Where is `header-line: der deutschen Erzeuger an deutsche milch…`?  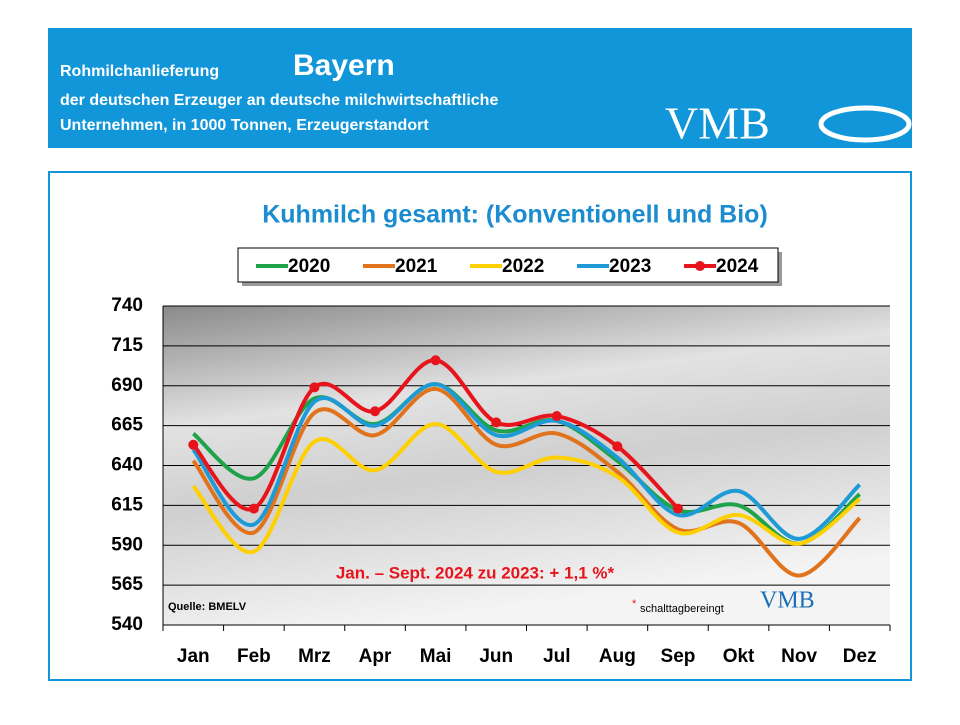 header-line: der deutschen Erzeuger an deutsche milch… is located at coordinates (279, 100).